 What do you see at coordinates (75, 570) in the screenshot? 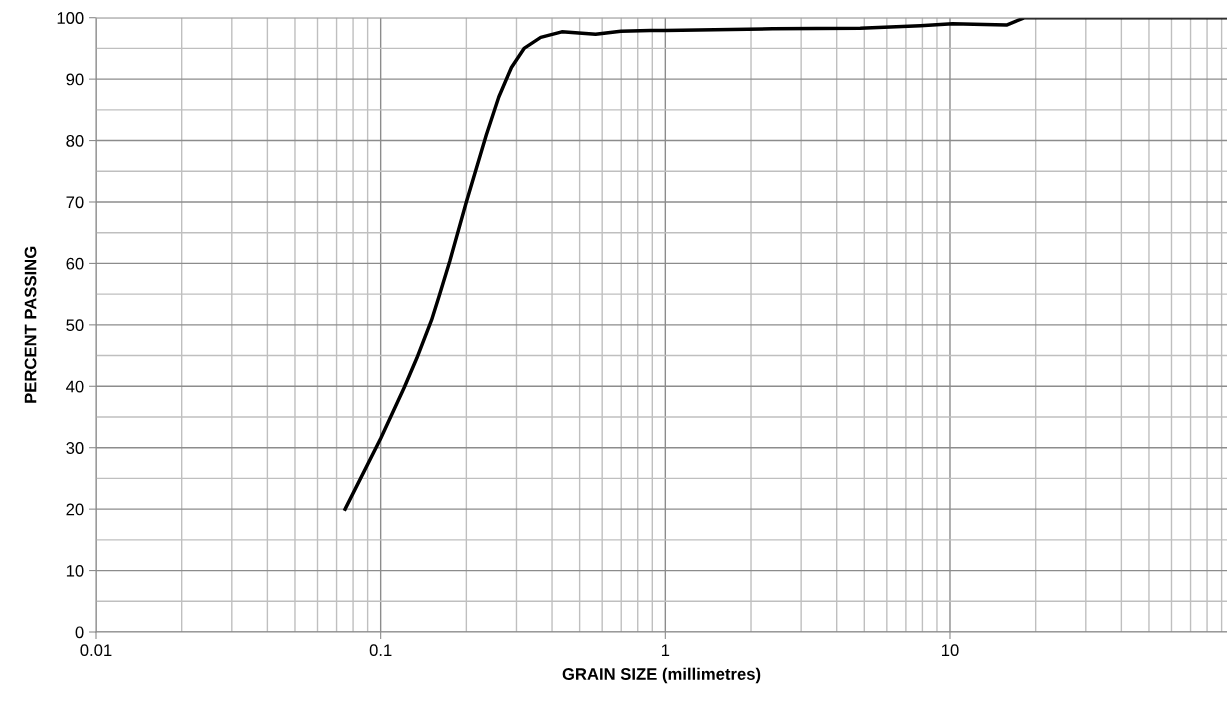
I see `y-tick-label: 10` at bounding box center [75, 570].